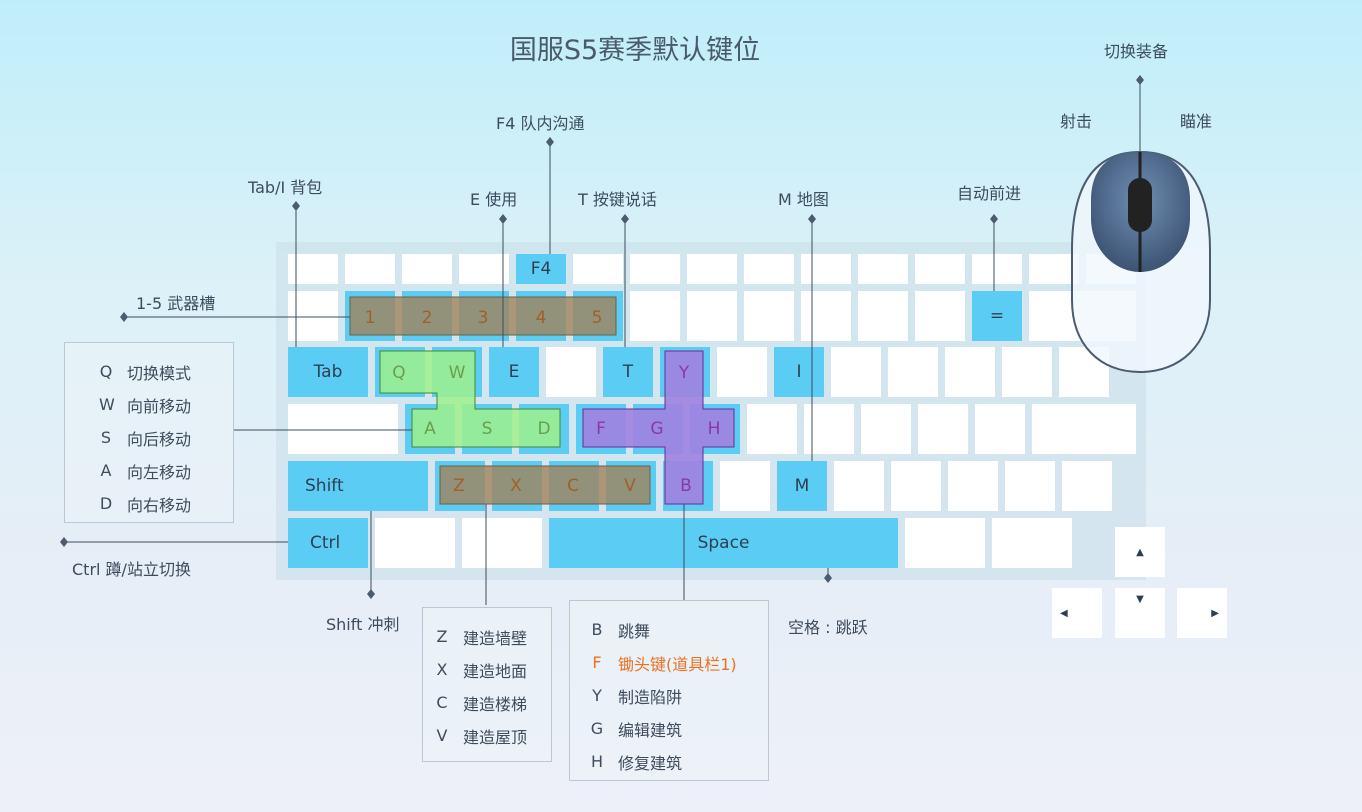 The image size is (1362, 812). What do you see at coordinates (1202, 613) in the screenshot?
I see `arrow-right-key: ▶` at bounding box center [1202, 613].